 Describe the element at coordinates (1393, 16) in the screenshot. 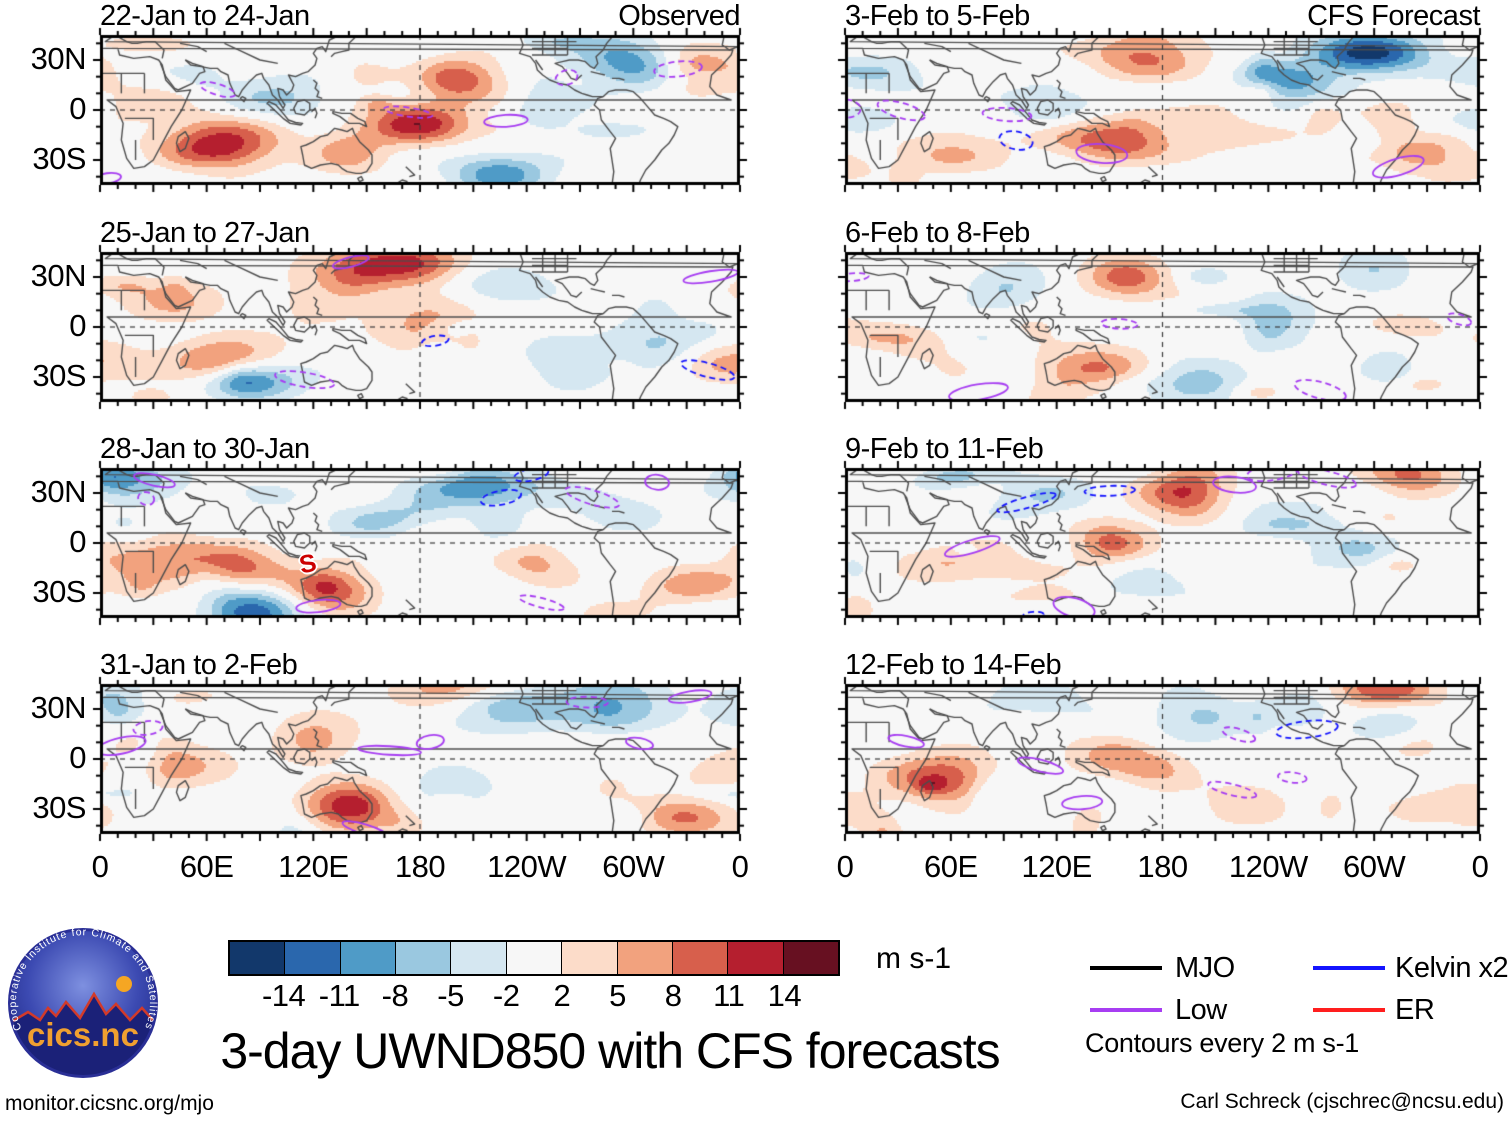

I see `panel-corner-label: CFS Forecast` at that location.